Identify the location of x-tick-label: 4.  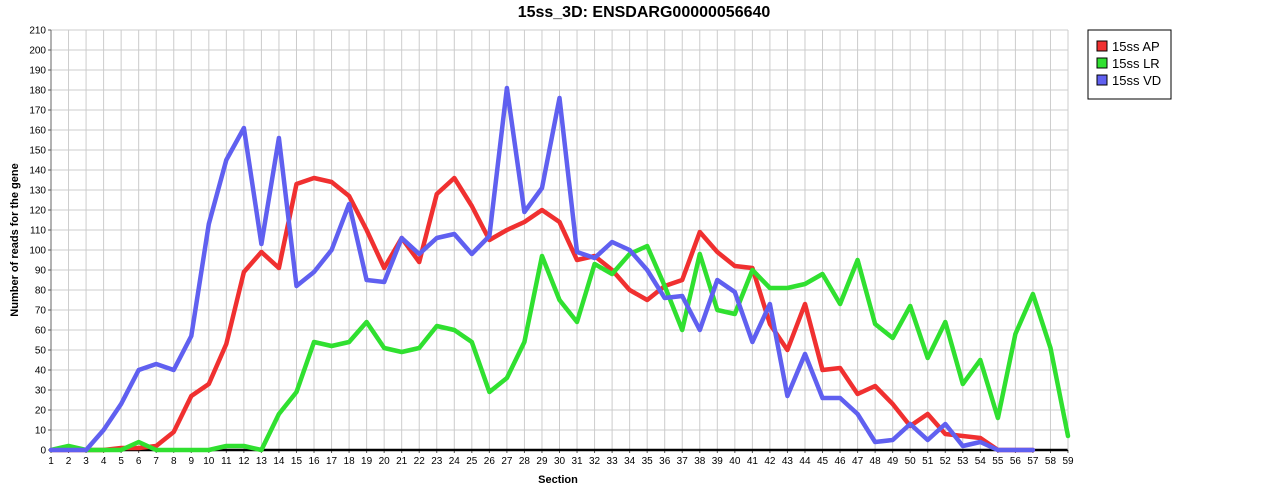
(104, 461).